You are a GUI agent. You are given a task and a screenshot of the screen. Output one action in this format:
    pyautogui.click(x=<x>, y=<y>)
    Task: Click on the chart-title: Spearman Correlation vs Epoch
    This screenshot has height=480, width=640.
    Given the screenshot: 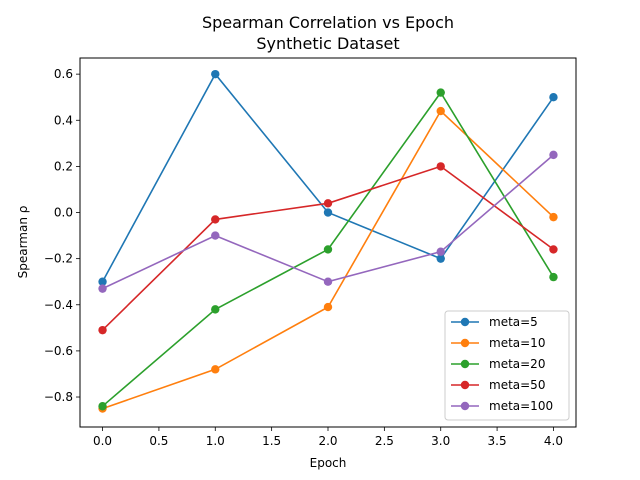 What is the action you would take?
    pyautogui.click(x=328, y=22)
    